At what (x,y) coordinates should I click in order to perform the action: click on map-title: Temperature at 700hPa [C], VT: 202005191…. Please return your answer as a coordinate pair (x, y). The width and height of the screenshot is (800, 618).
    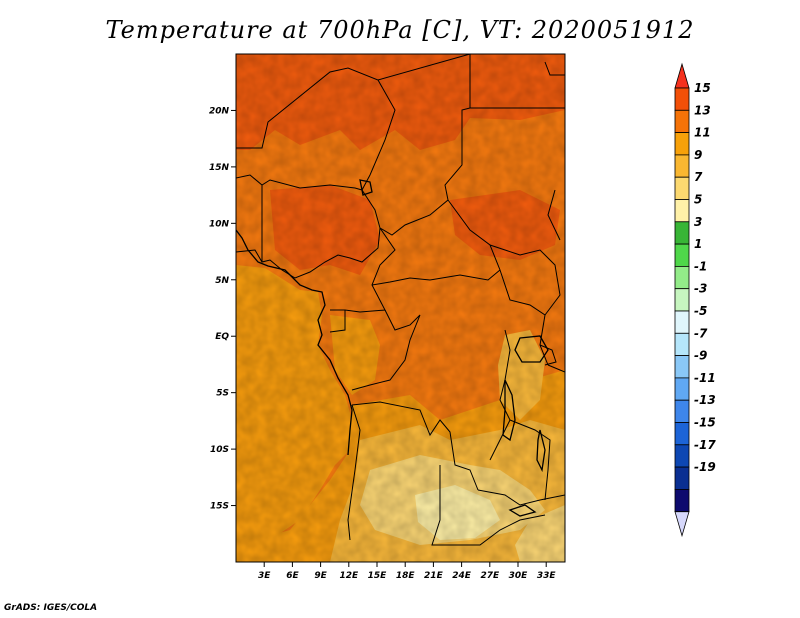
    Looking at the image, I should click on (400, 30).